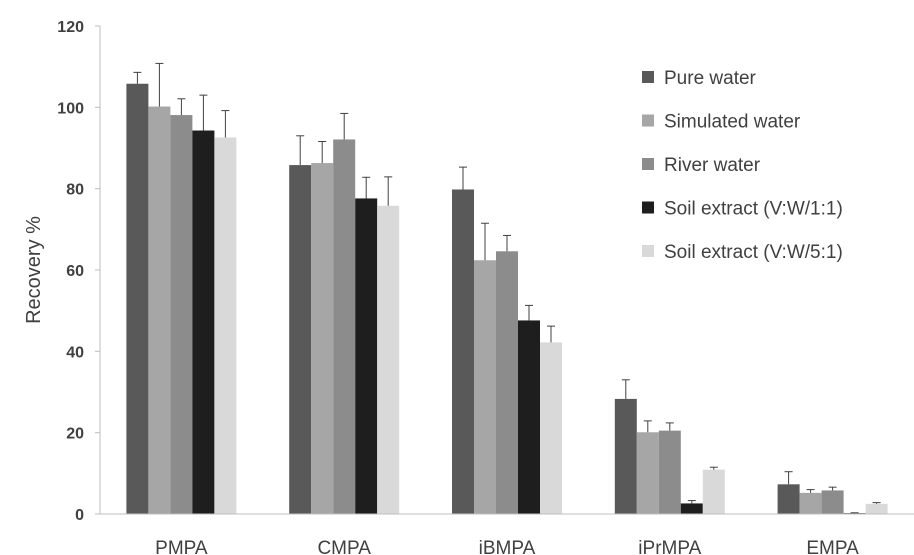 The height and width of the screenshot is (555, 914). What do you see at coordinates (75, 190) in the screenshot?
I see `y-tick-label: 80` at bounding box center [75, 190].